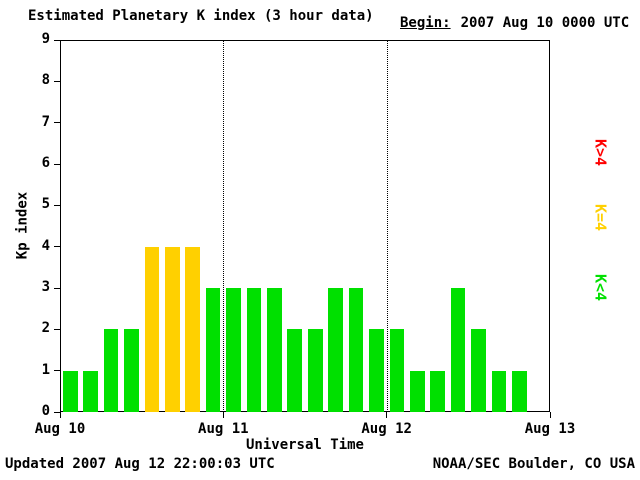  Describe the element at coordinates (550, 429) in the screenshot. I see `x-tick-label: Aug 13` at that location.